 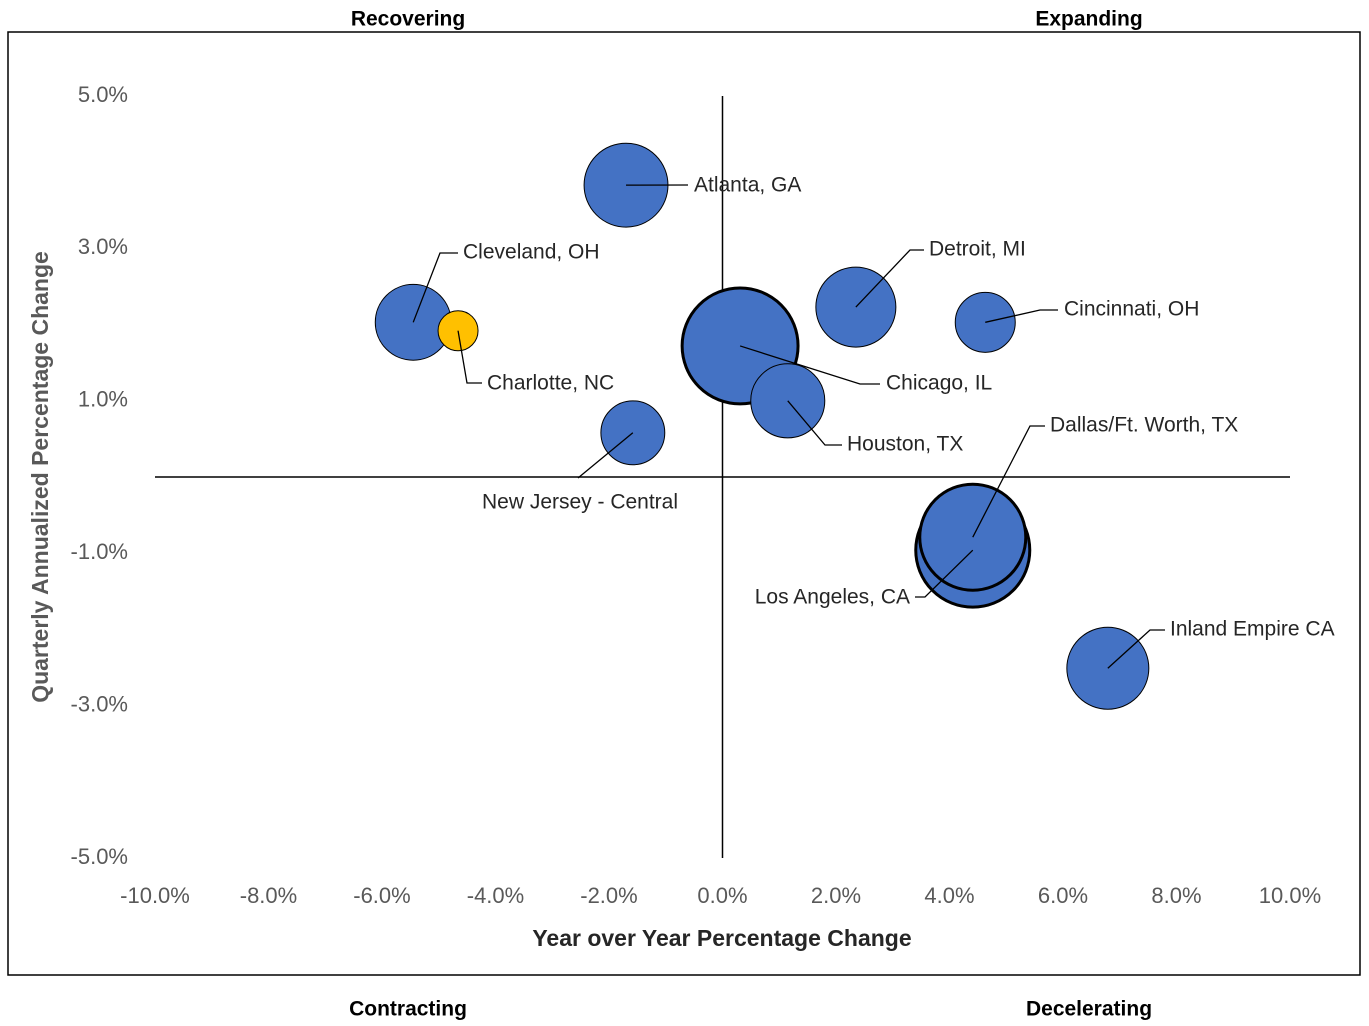 What do you see at coordinates (1144, 425) in the screenshot?
I see `data-label: Dallas/Ft. Worth, TX` at bounding box center [1144, 425].